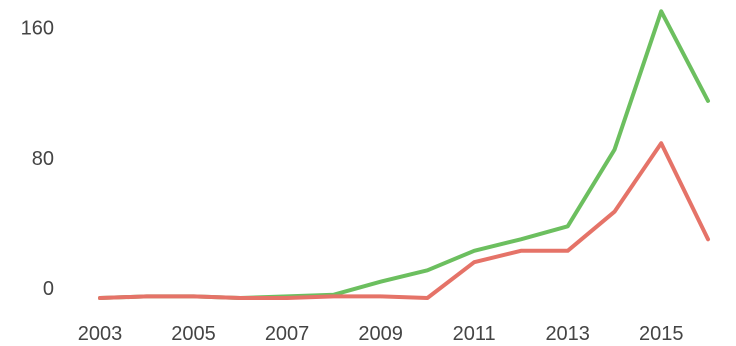 This screenshot has height=346, width=736. What do you see at coordinates (287, 334) in the screenshot?
I see `x-tick-label-2007: 2007` at bounding box center [287, 334].